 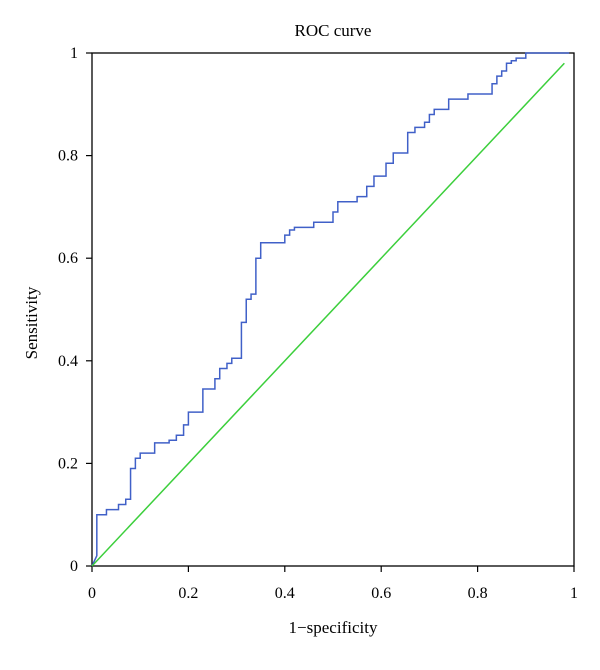 What do you see at coordinates (92, 593) in the screenshot?
I see `x-tick-label: 0` at bounding box center [92, 593].